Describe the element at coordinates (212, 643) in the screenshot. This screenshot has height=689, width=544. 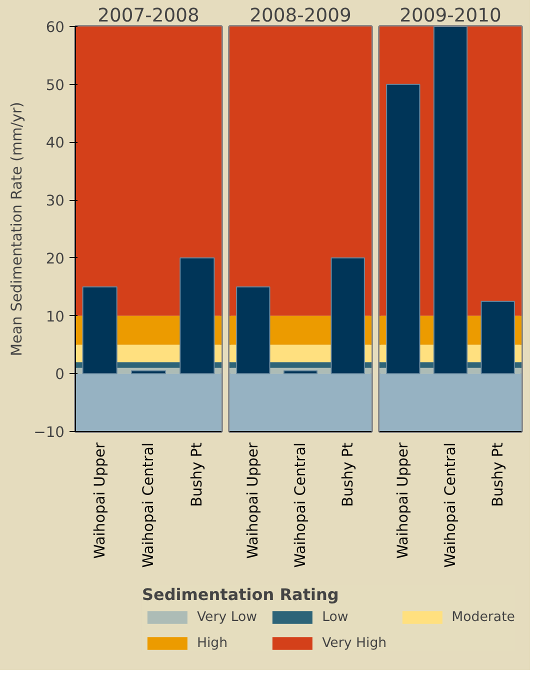
I see `legend-label: High` at that location.